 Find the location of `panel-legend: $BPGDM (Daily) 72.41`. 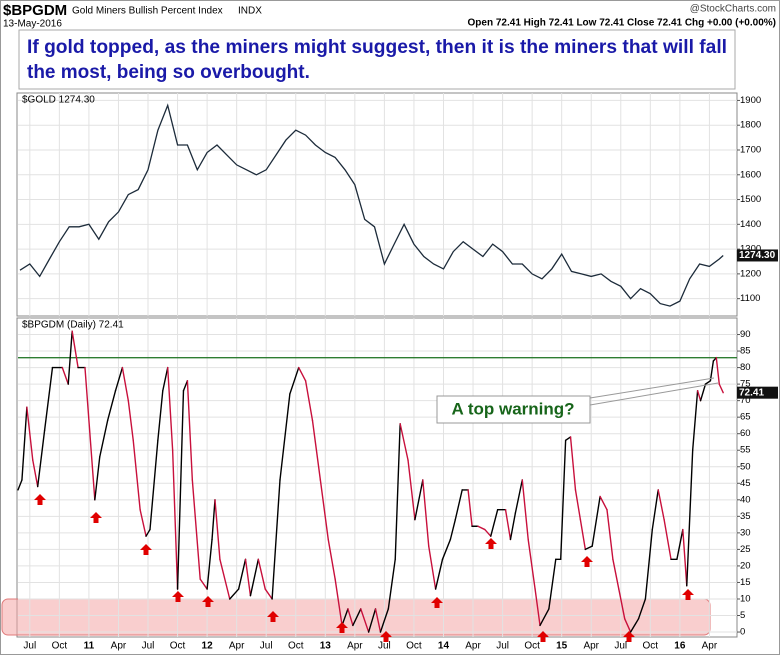

panel-legend: $BPGDM (Daily) 72.41 is located at coordinates (73, 325).